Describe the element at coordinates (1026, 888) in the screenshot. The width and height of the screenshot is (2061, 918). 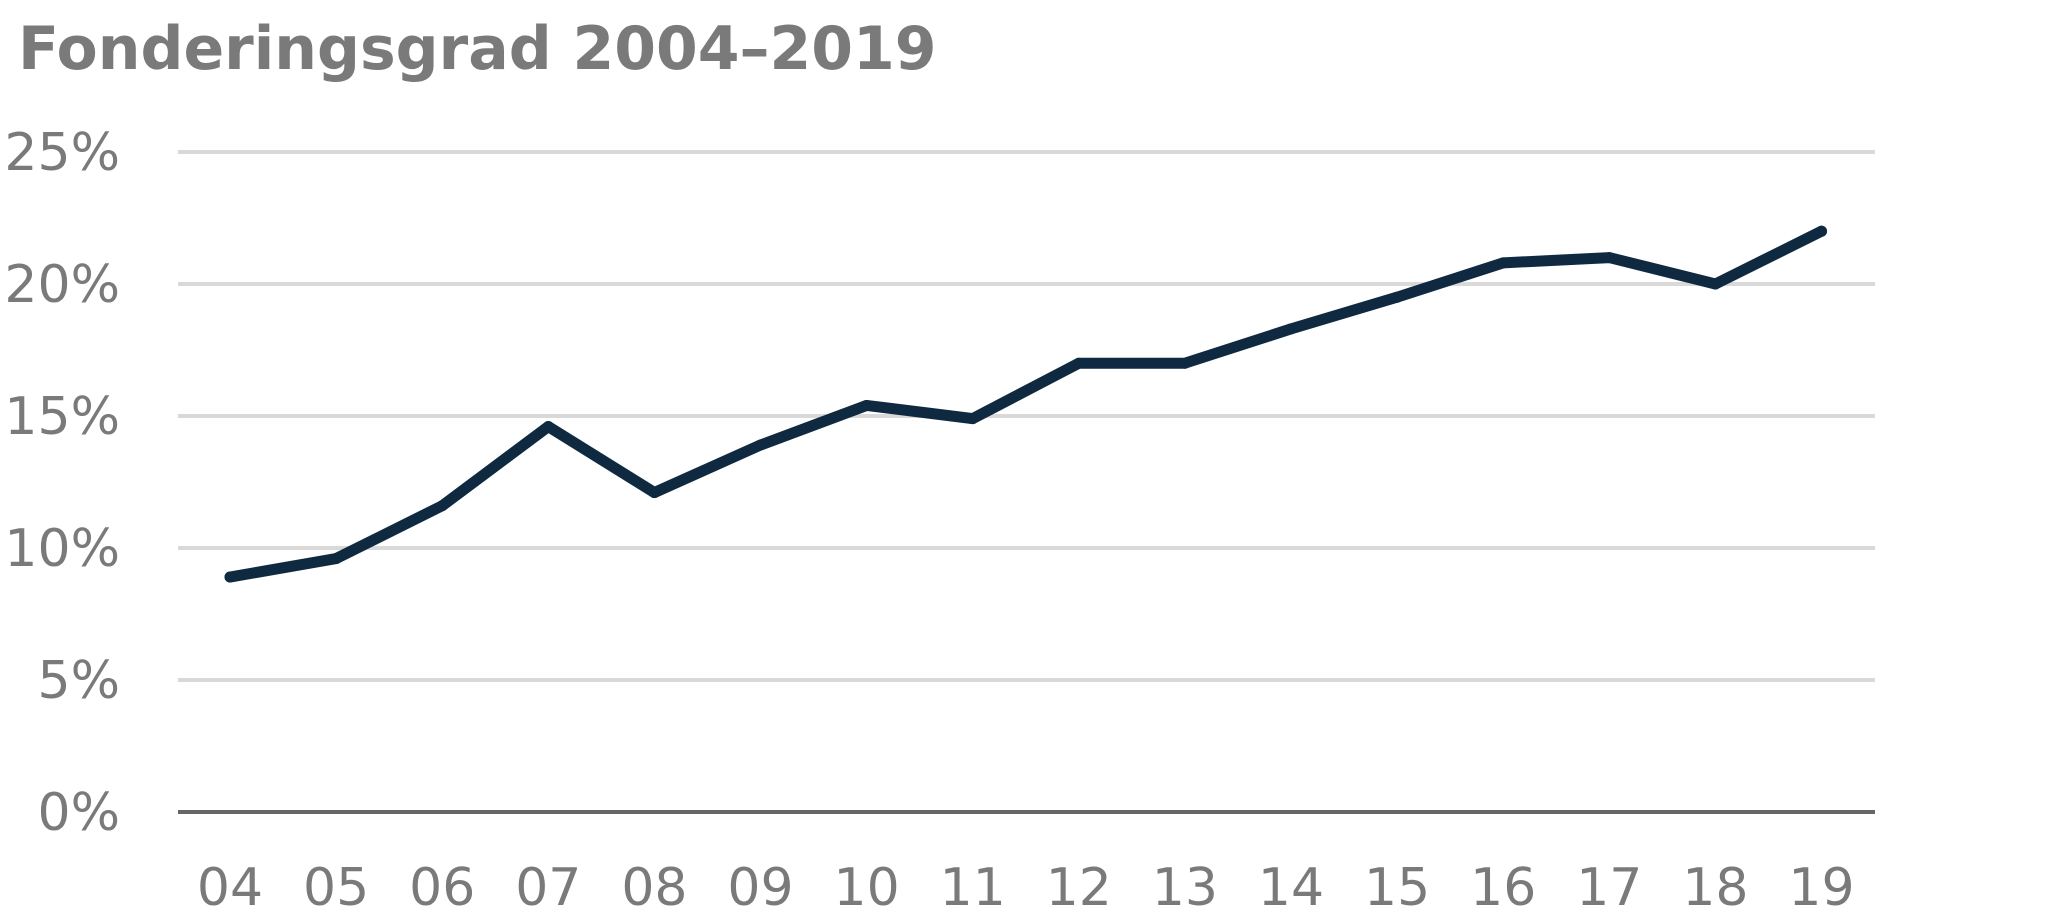
I see `x-axis-tick-labels: 04 05 06 07 08 09 10 11 12 13 14 15 16 17 18 19` at that location.